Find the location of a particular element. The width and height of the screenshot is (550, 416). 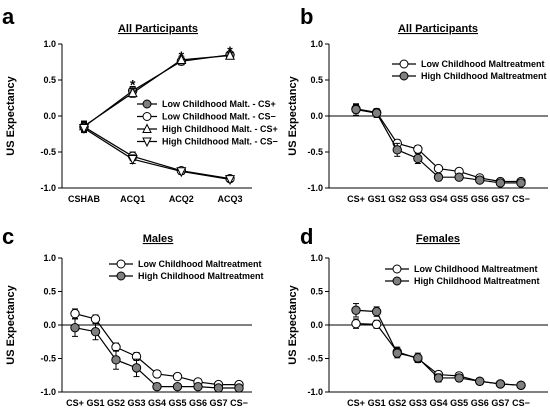

panel-title: Females is located at coordinates (438, 239).